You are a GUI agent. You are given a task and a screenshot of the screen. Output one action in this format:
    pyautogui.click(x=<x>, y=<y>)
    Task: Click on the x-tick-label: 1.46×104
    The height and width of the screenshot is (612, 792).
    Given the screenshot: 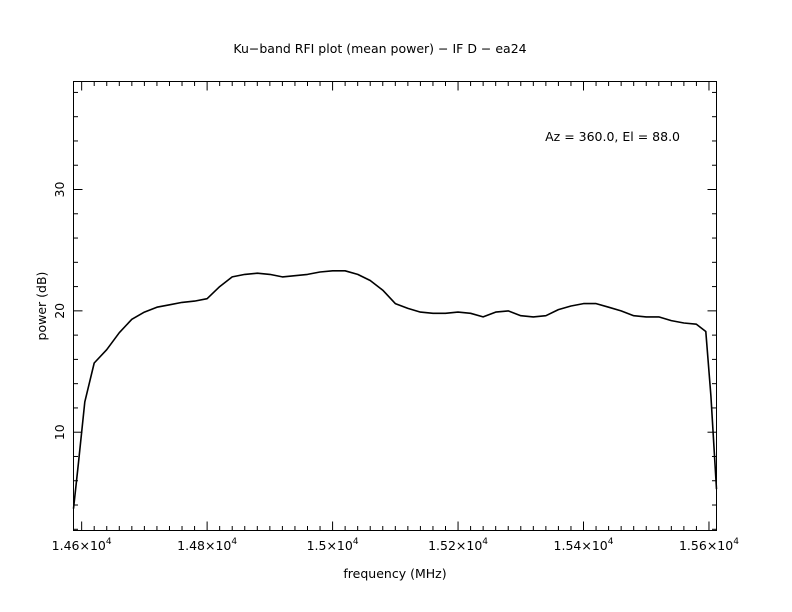 What is the action you would take?
    pyautogui.click(x=82, y=545)
    